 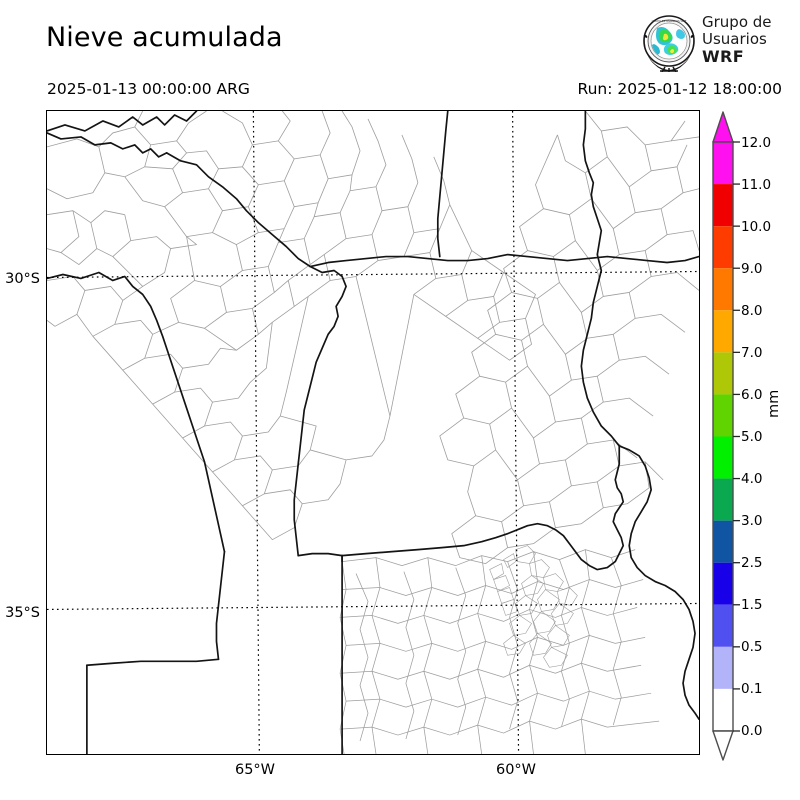 I want to click on cb-label-11: 11.0, so click(x=756, y=185).